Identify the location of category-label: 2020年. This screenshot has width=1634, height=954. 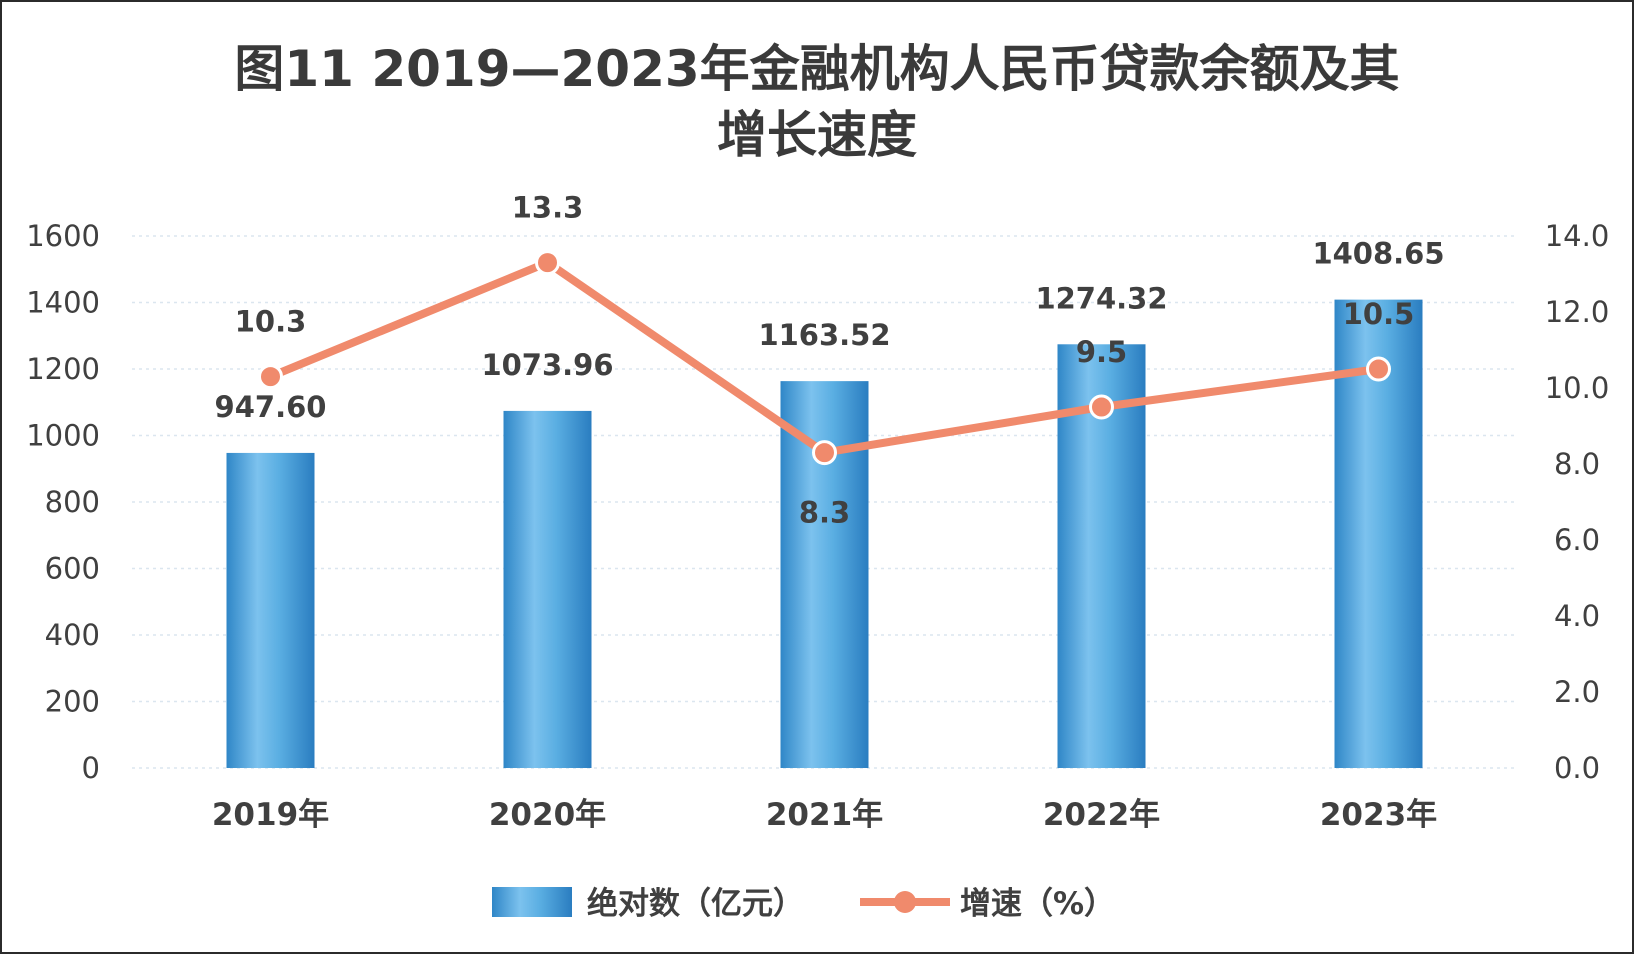
(547, 815).